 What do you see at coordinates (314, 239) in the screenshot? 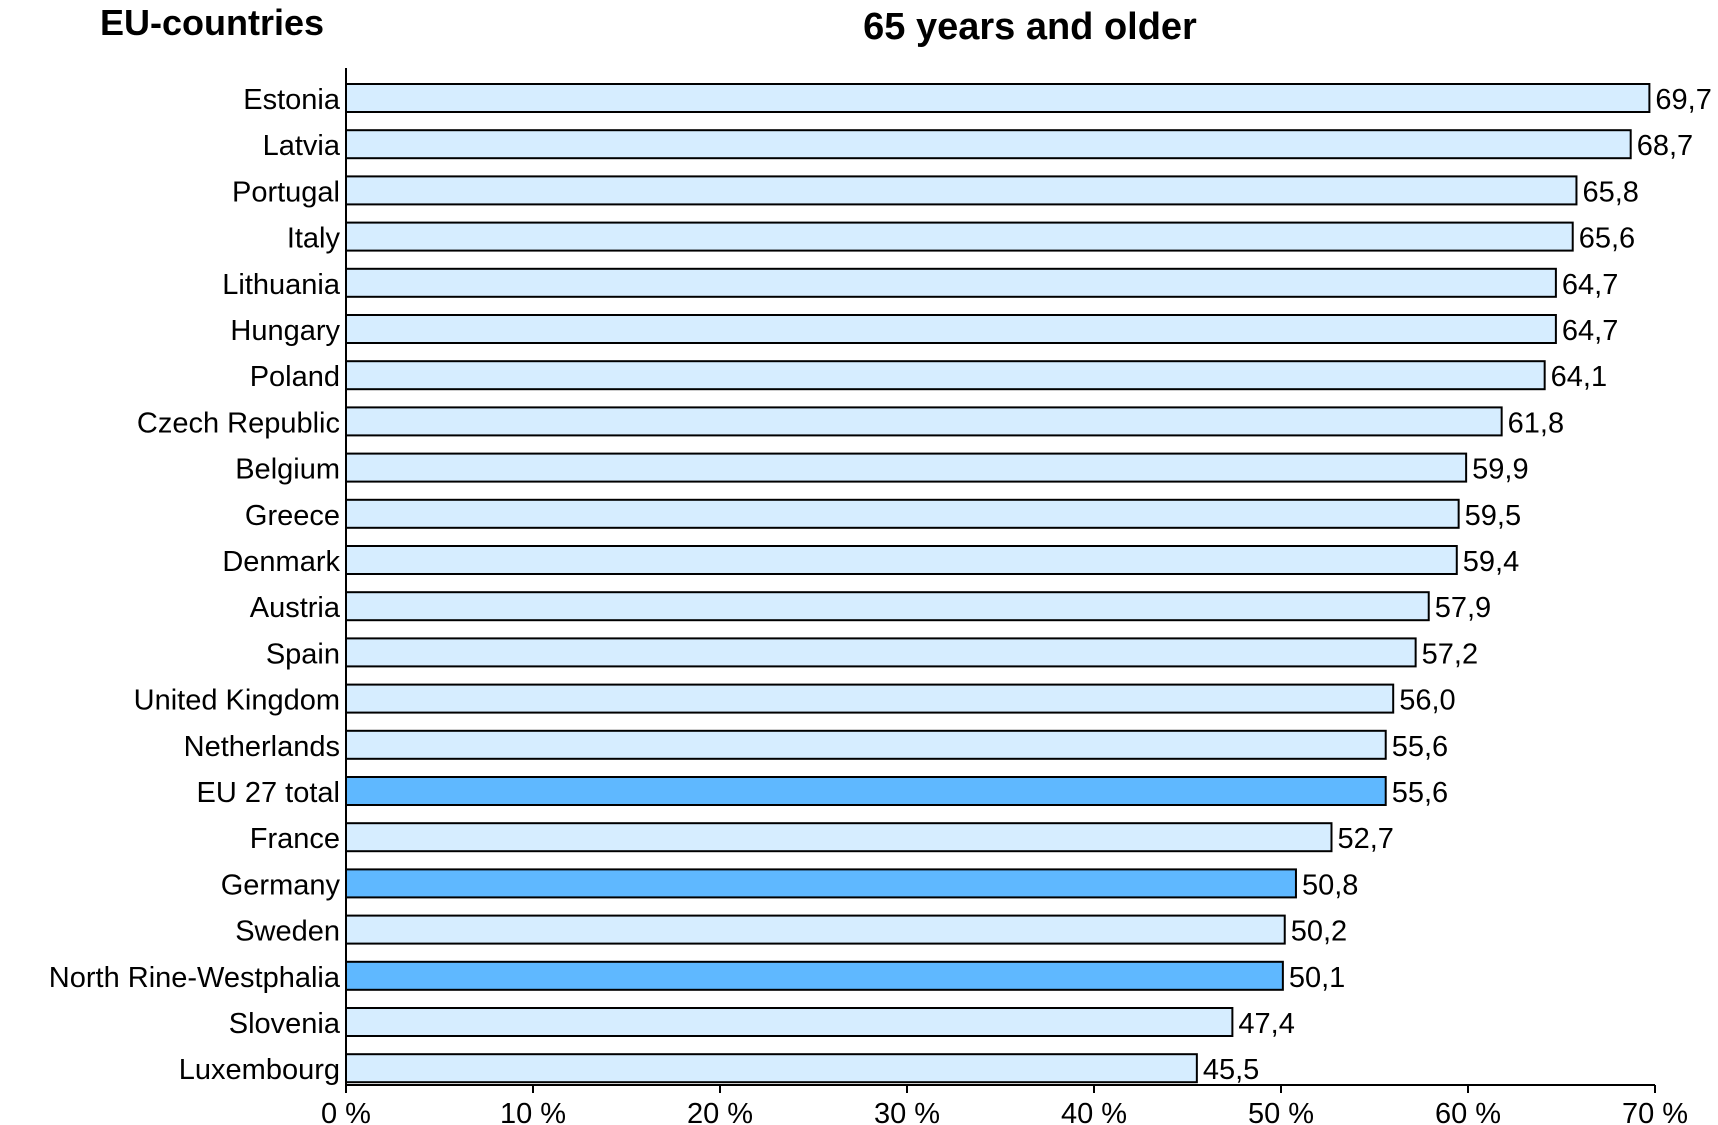
I see `category-label: Italy` at bounding box center [314, 239].